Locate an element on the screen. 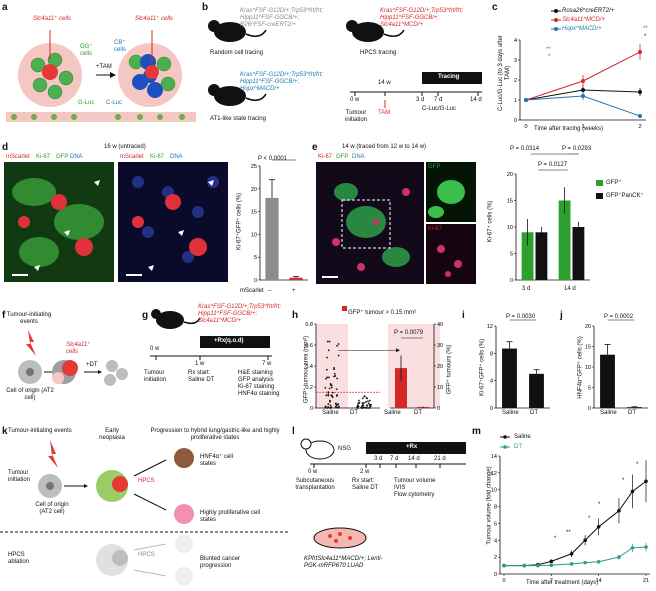 Image resolution: width=656 pixels, height=591 pixels. c-ytick-label-2: 2 is located at coordinates (515, 81).